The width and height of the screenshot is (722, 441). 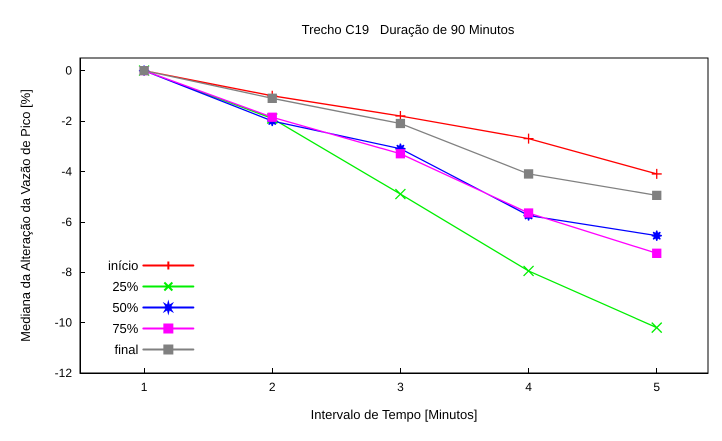 I want to click on legend-label: final, so click(x=126, y=349).